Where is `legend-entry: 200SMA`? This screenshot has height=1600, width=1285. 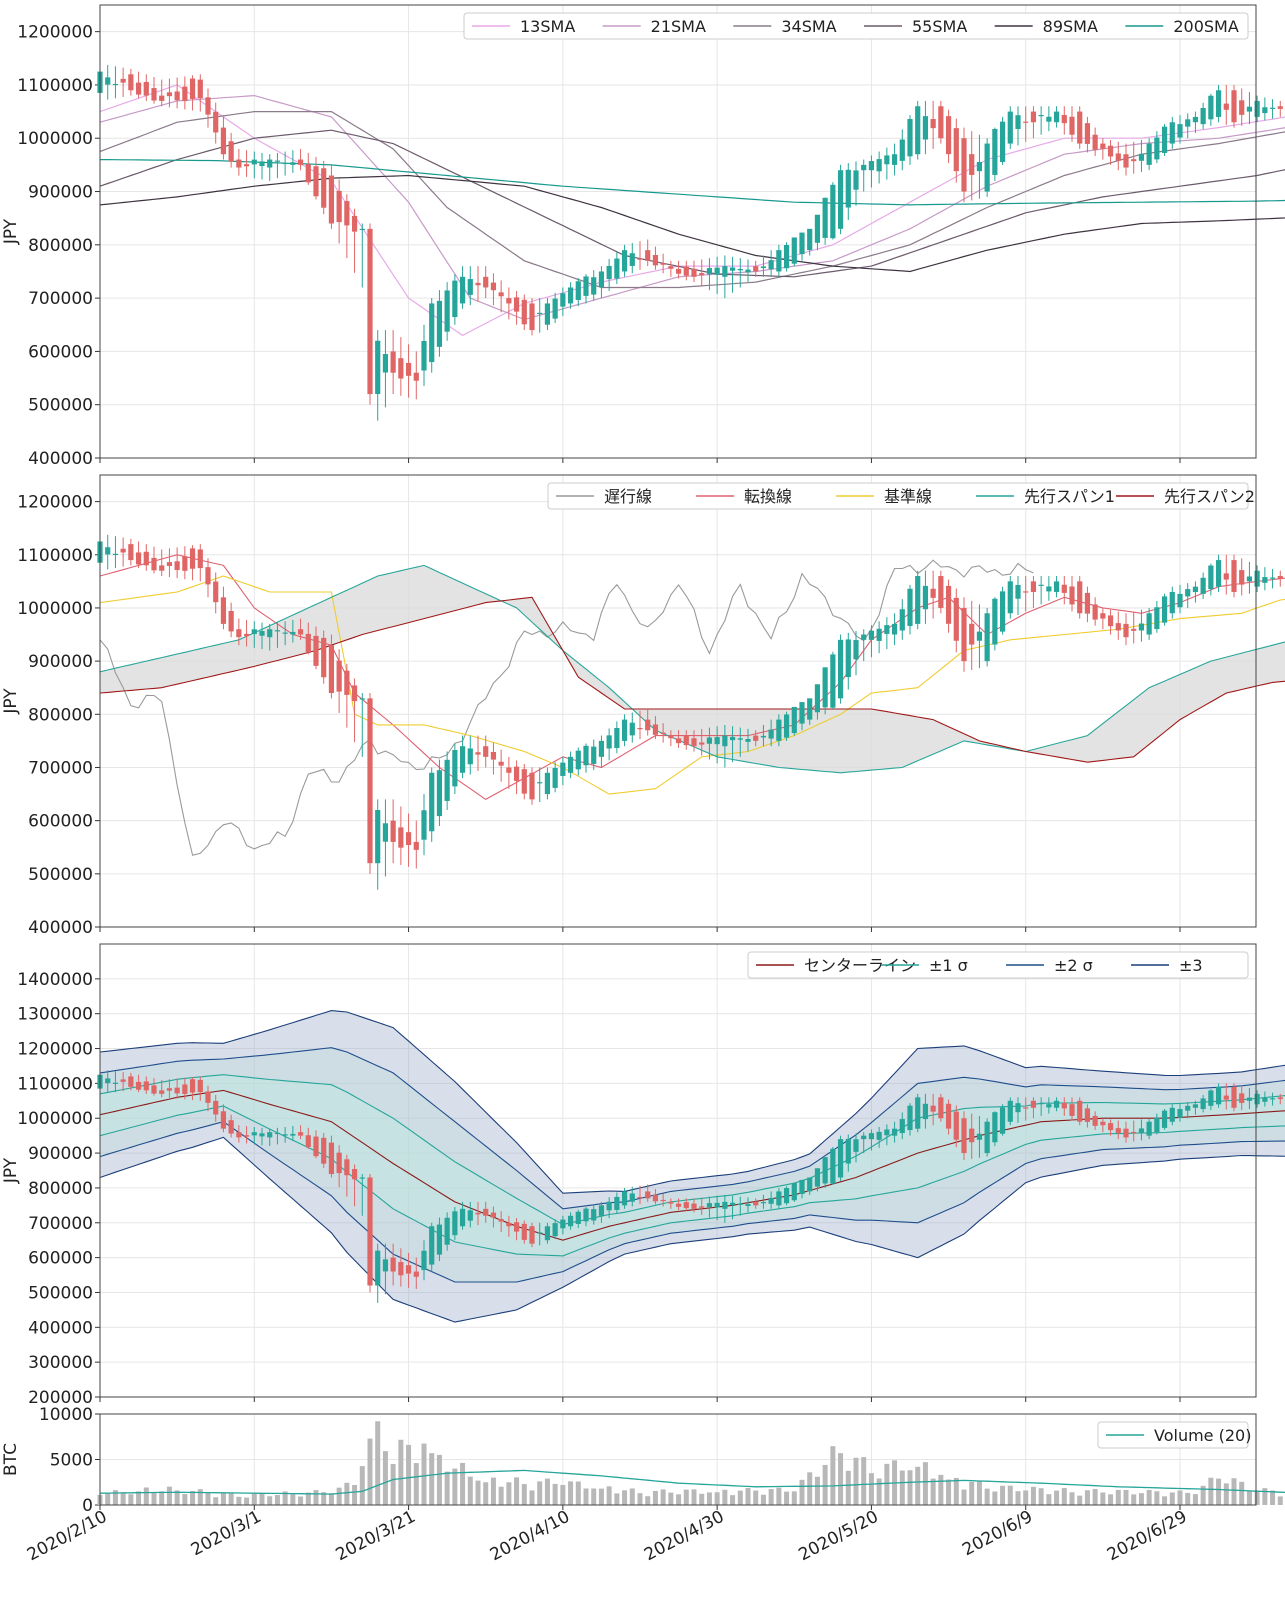 legend-entry: 200SMA is located at coordinates (1206, 26).